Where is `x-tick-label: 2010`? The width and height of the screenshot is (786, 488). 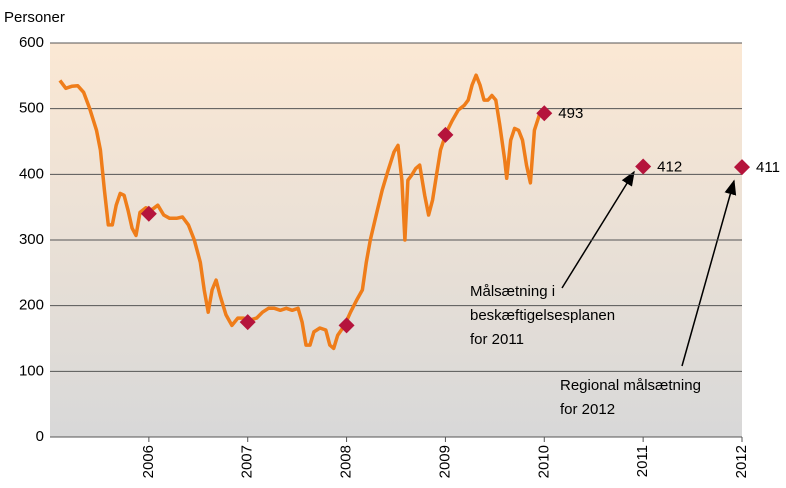 x-tick-label: 2010 is located at coordinates (543, 461).